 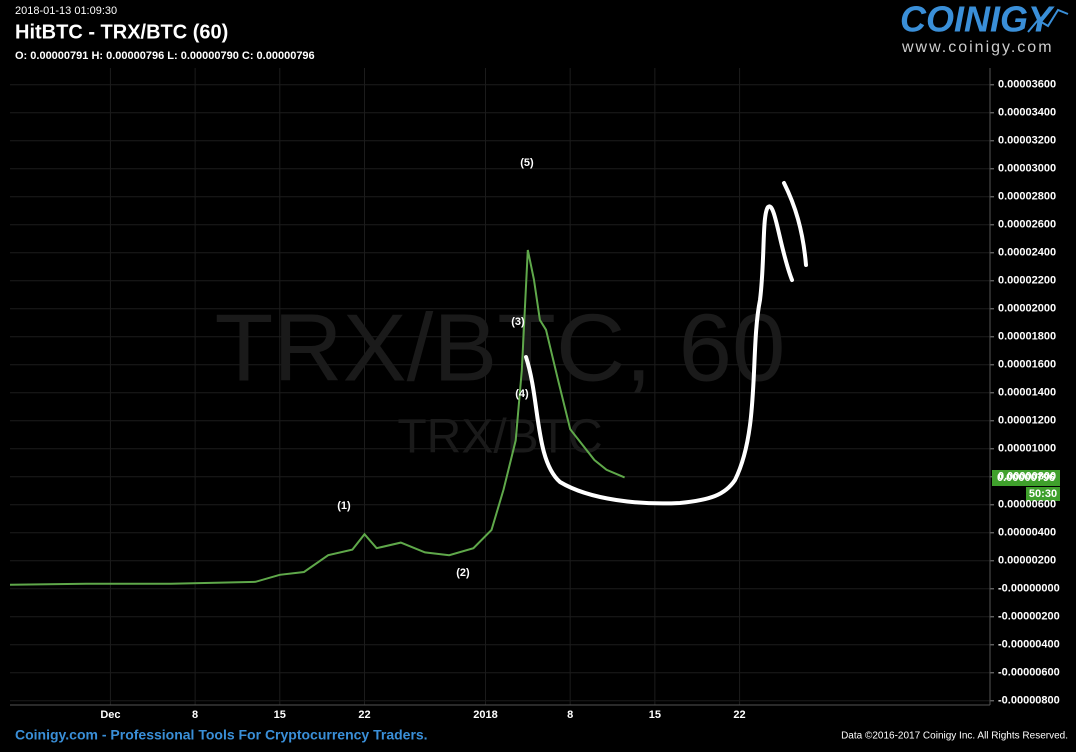 I want to click on countdown-box, so click(x=1043, y=494).